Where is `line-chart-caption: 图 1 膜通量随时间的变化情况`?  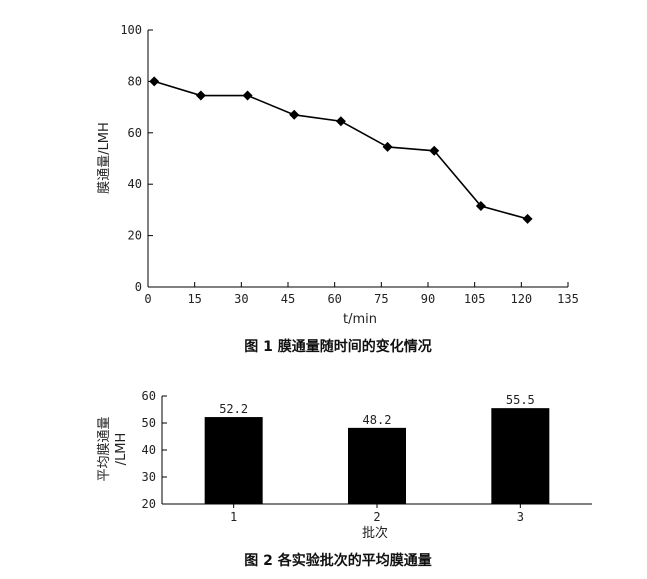
line-chart-caption: 图 1 膜通量随时间的变化情况 is located at coordinates (338, 346).